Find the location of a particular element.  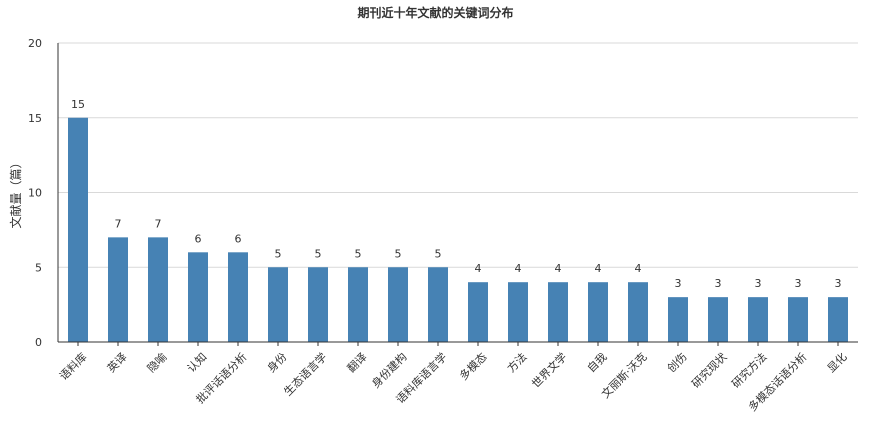

x-tick-label: 研究现状 is located at coordinates (709, 370).